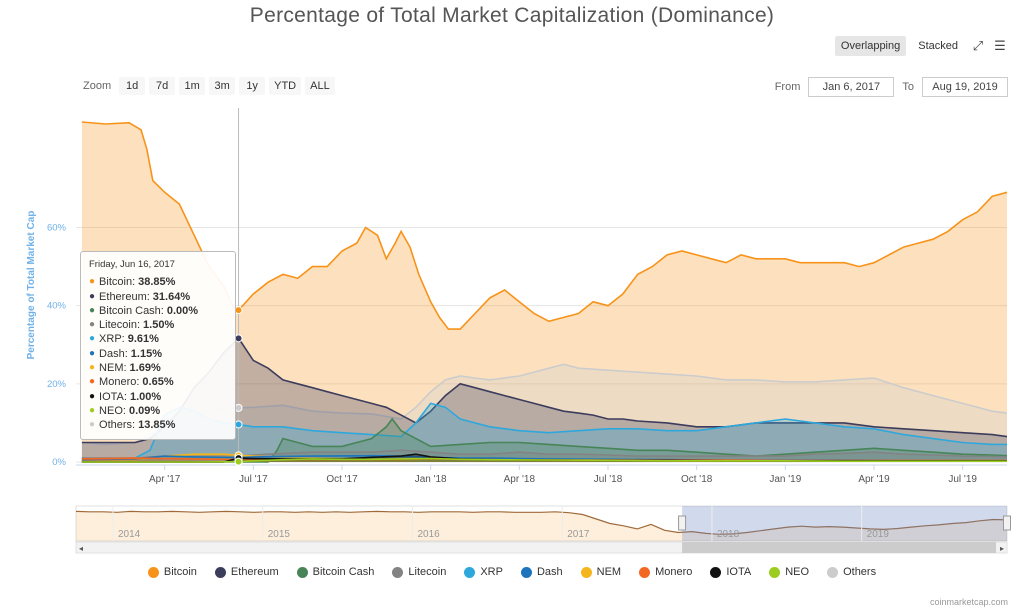 The image size is (1024, 611). Describe the element at coordinates (117, 282) in the screenshot. I see `tooltip-series-name: Bitcoin:` at that location.